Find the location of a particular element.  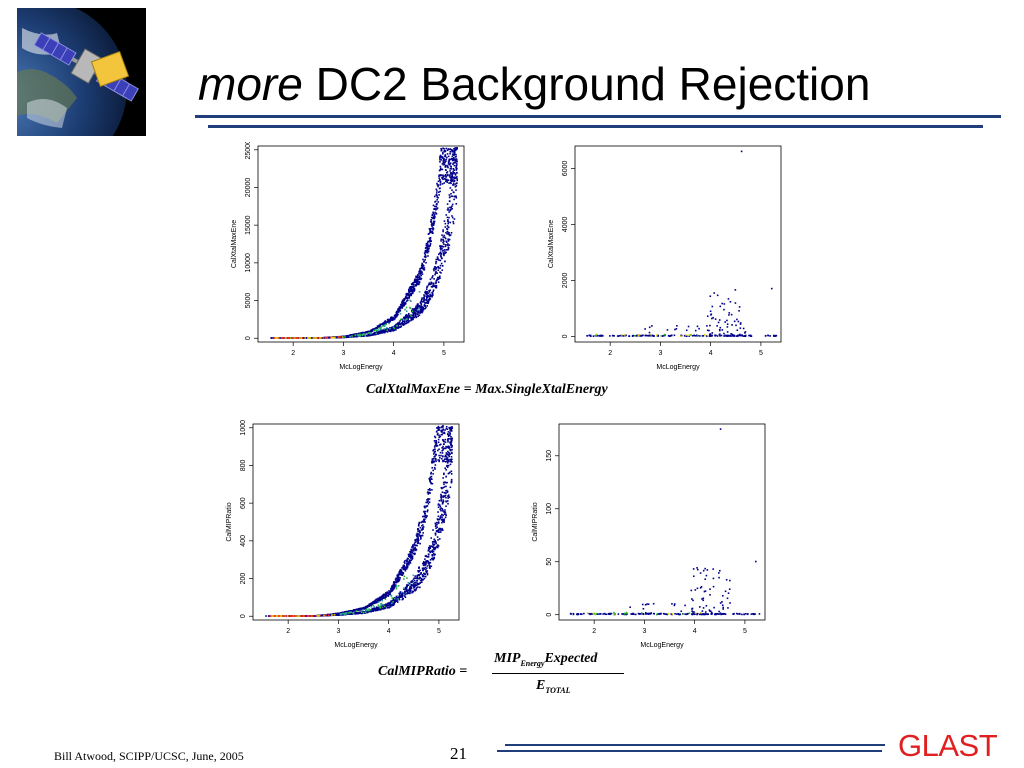

y-tick-label: 200 is located at coordinates (243, 579).